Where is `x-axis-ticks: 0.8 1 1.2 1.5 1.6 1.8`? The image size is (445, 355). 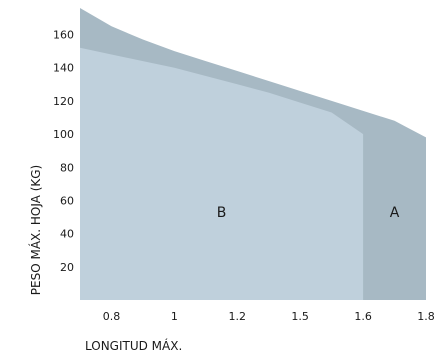
x-axis-ticks: 0.8 1 1.2 1.5 1.6 1.8 is located at coordinates (269, 316).